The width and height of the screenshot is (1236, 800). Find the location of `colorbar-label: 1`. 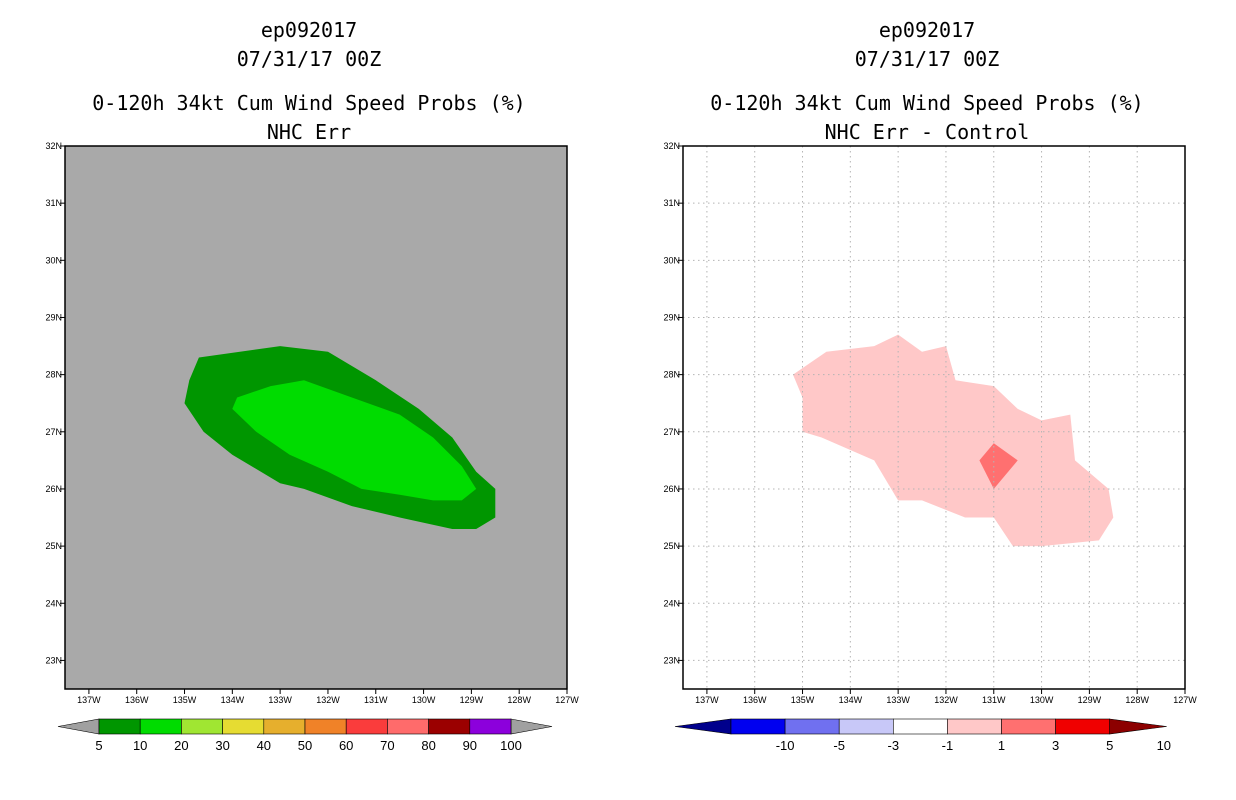

colorbar-label: 1 is located at coordinates (1001, 745).